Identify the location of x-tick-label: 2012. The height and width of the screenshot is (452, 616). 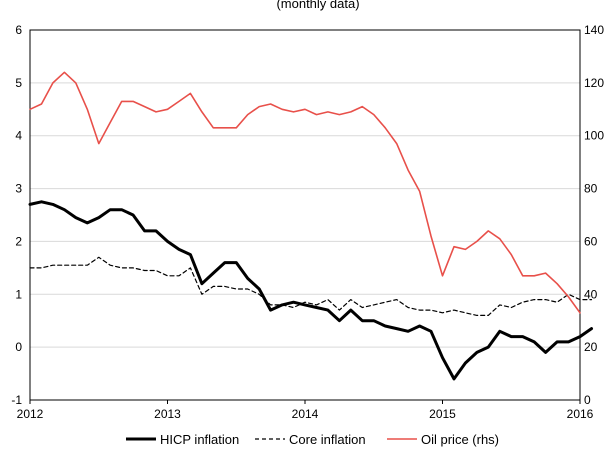
(30, 414).